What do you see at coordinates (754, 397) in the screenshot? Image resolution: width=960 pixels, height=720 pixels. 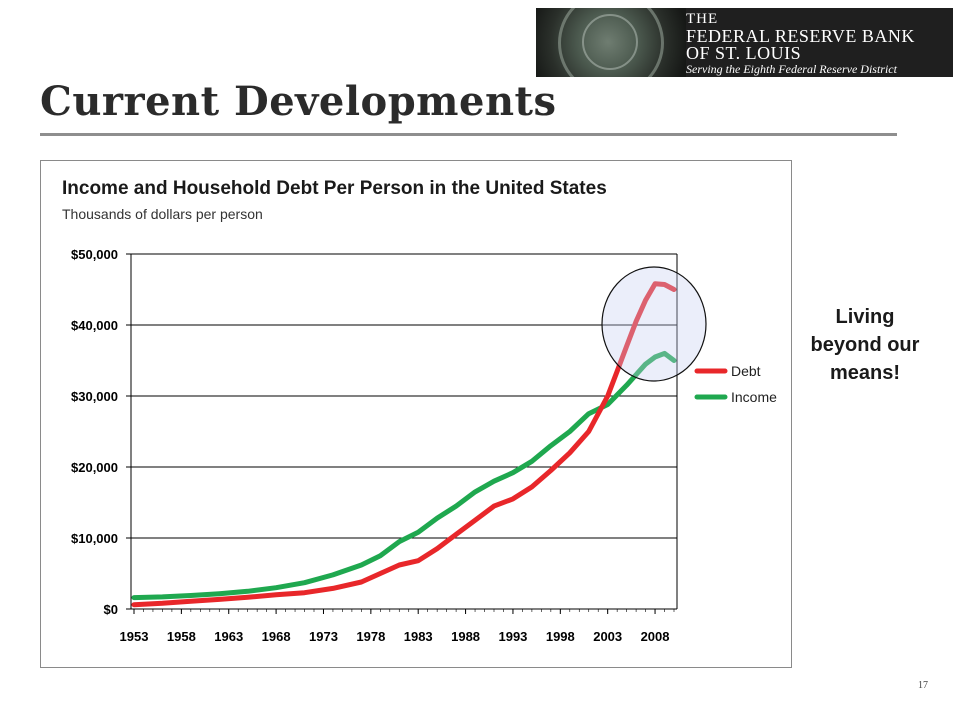 I see `legend-label-income: Income` at bounding box center [754, 397].